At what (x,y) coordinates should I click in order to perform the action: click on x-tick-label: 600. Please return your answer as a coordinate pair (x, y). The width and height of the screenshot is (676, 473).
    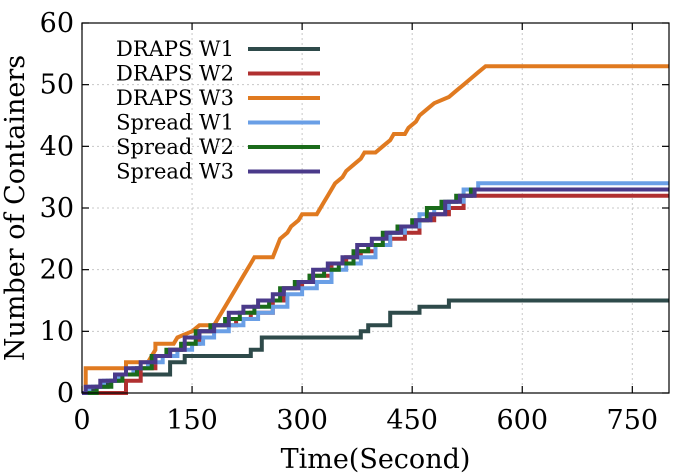
    Looking at the image, I should click on (522, 420).